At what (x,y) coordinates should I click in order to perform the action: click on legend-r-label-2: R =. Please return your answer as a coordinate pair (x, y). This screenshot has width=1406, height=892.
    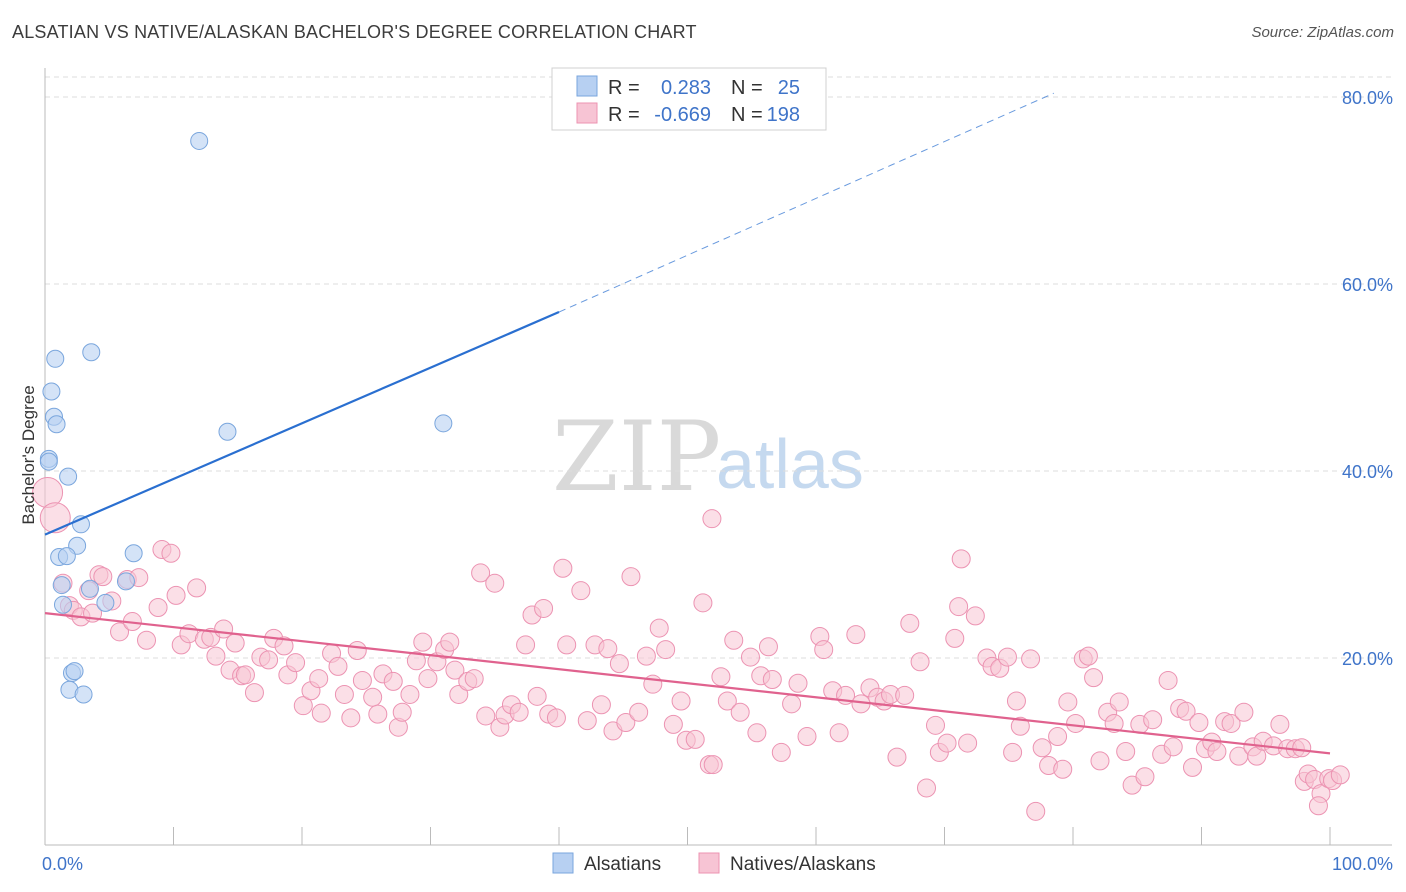
    Looking at the image, I should click on (624, 115).